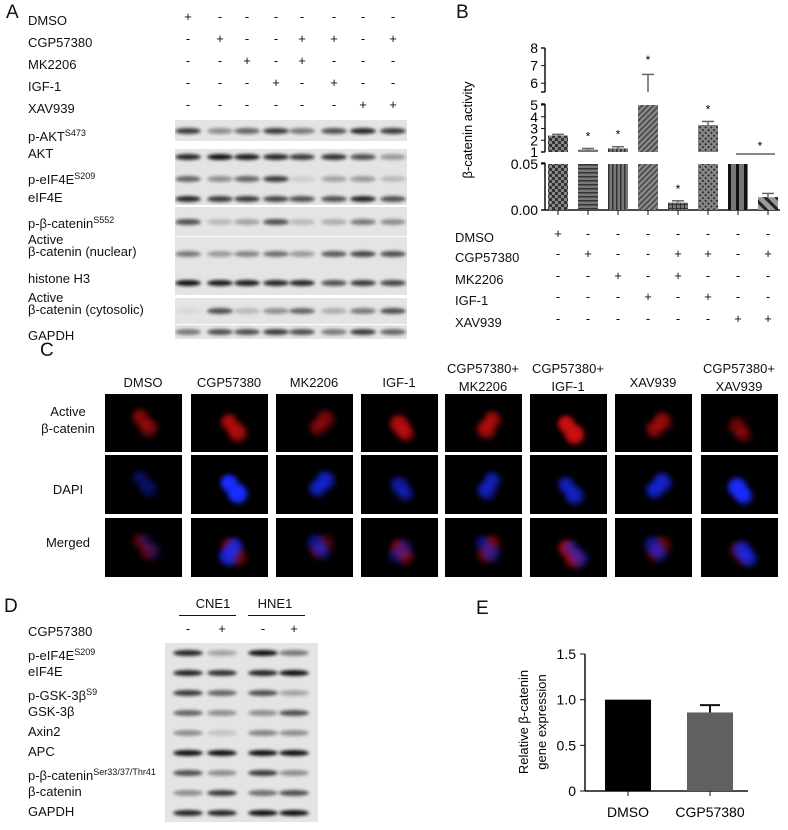 The height and width of the screenshot is (830, 788). I want to click on blot-label: GAPDH, so click(51, 336).